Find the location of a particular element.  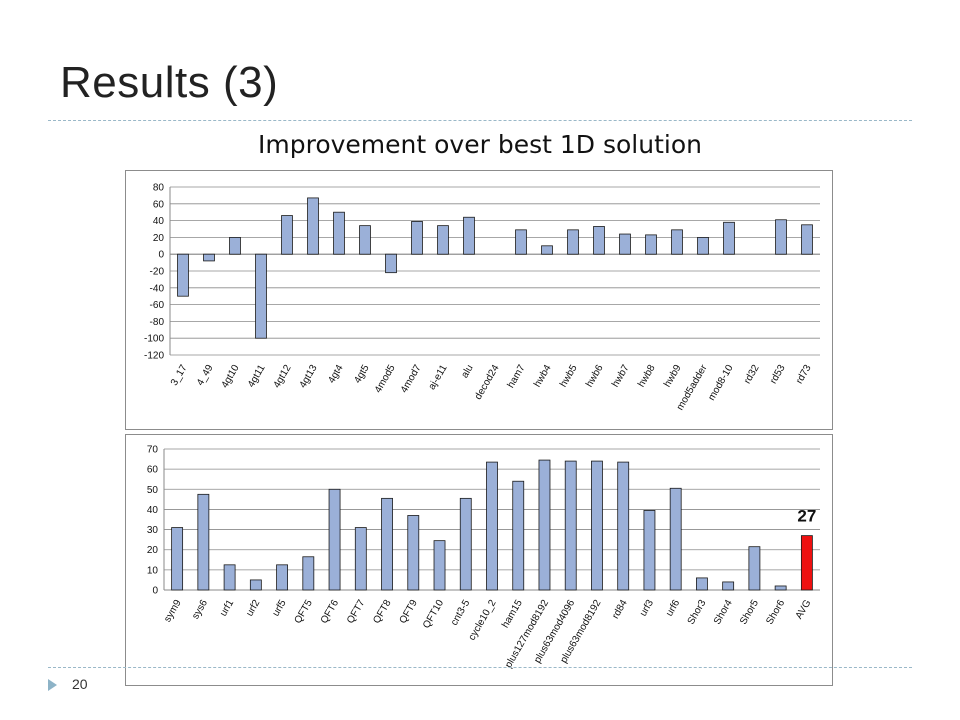

bar-alu is located at coordinates (469, 235).